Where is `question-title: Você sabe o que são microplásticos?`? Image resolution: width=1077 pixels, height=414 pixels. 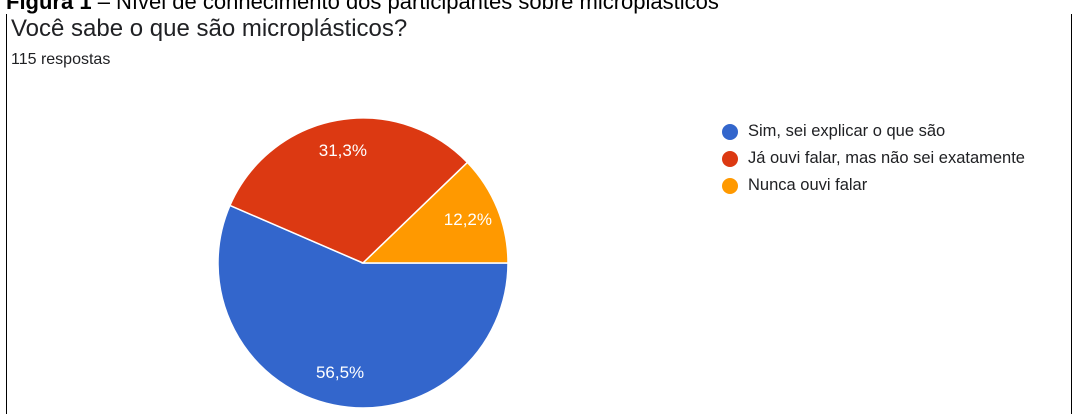 question-title: Você sabe o que são microplásticos? is located at coordinates (209, 28).